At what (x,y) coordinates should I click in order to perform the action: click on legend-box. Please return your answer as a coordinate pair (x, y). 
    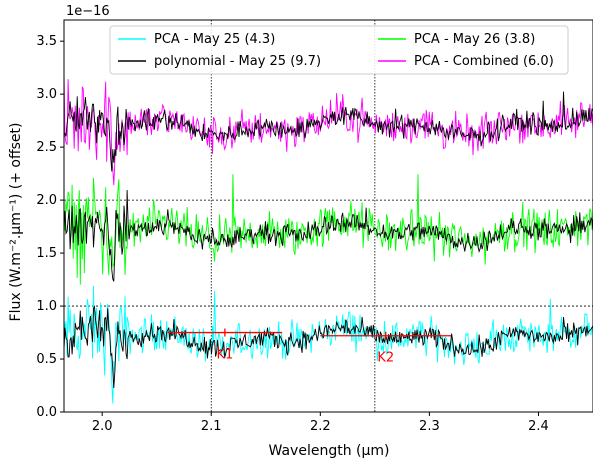
    Looking at the image, I should click on (339, 50).